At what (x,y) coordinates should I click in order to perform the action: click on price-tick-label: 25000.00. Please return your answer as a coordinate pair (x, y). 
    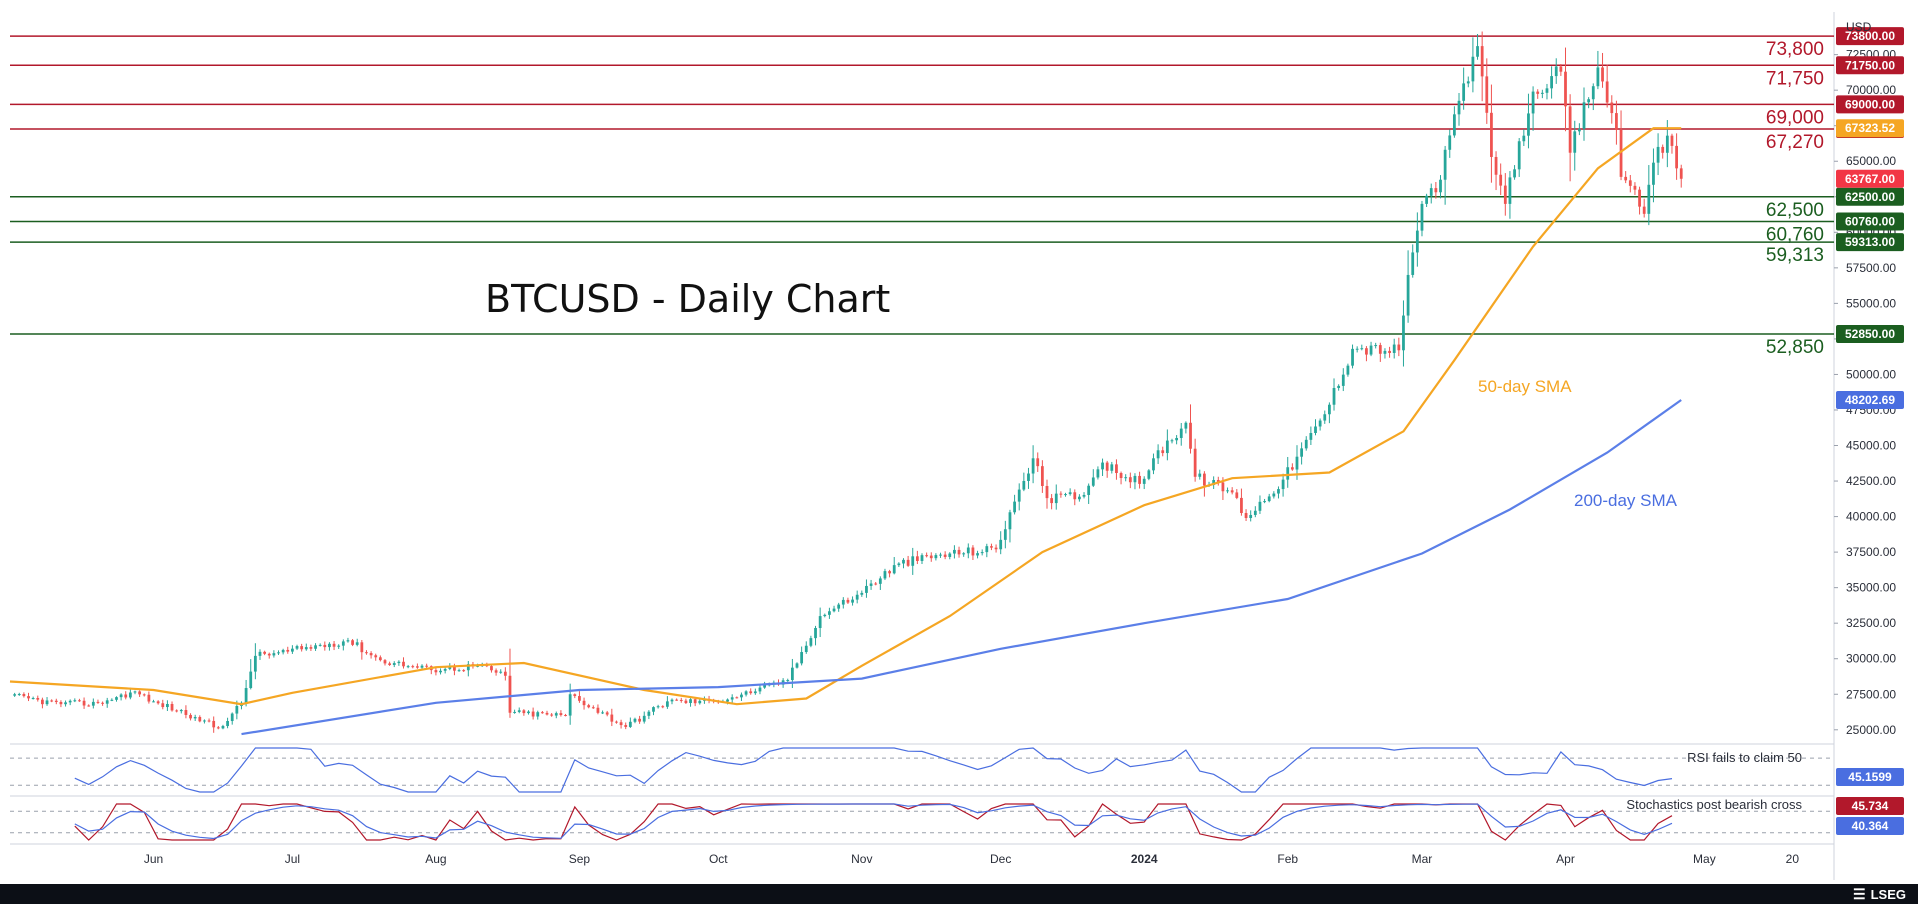
    Looking at the image, I should click on (1871, 730).